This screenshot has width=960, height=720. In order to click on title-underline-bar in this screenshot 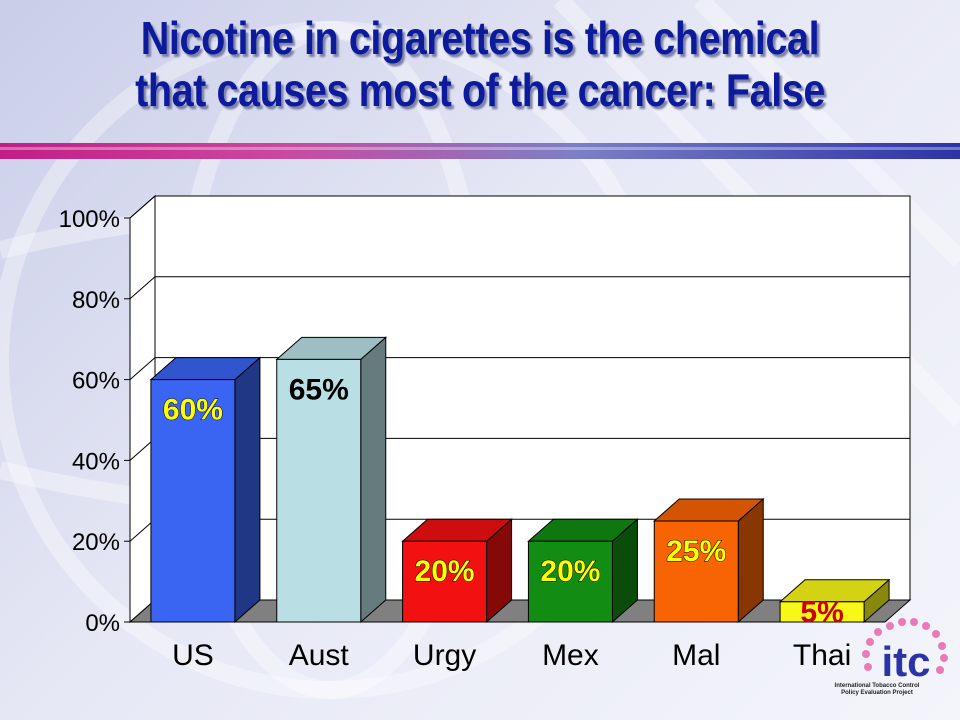, I will do `click(480, 151)`.